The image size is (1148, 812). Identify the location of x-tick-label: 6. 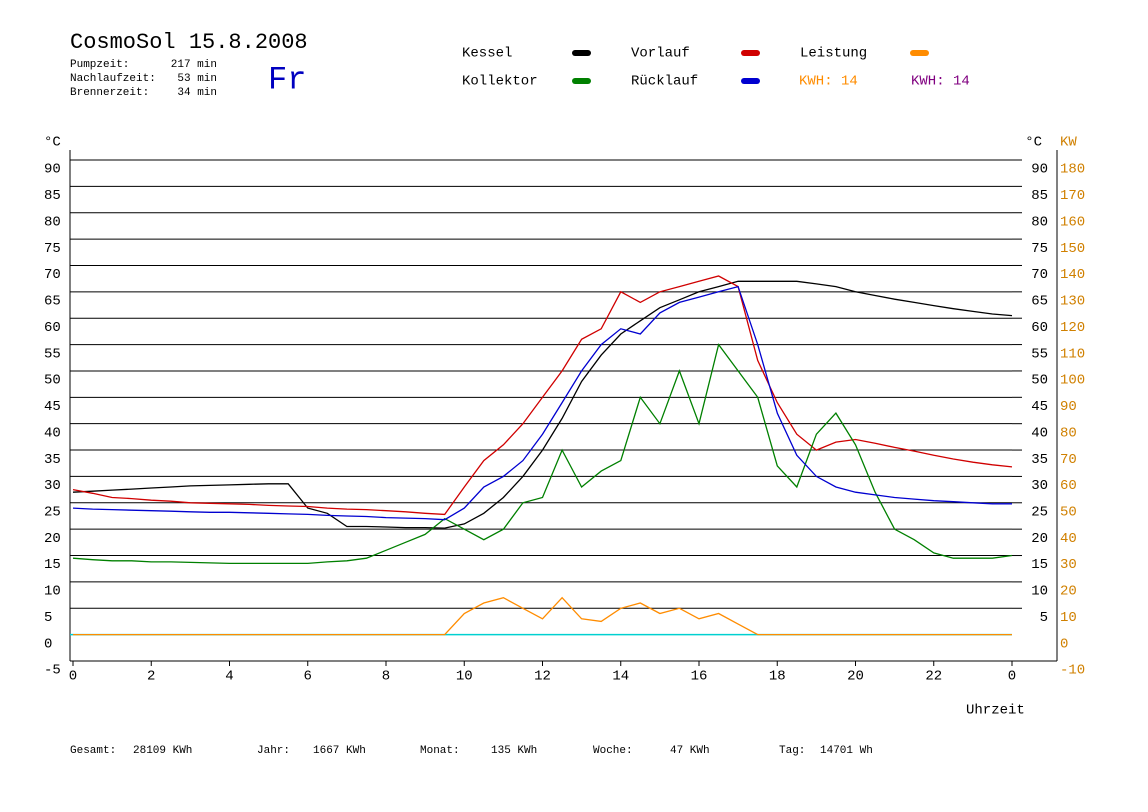
(308, 677).